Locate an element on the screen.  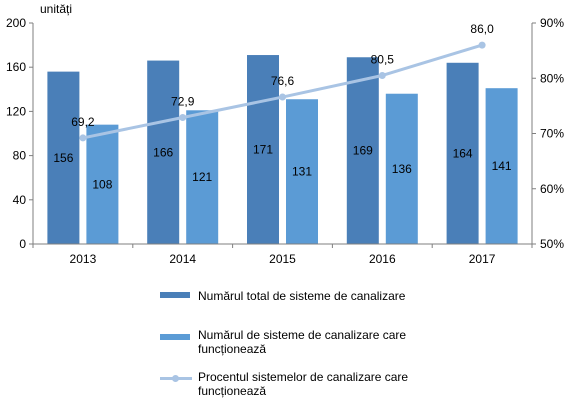
y-right-tick-label: 80% is located at coordinates (552, 78).